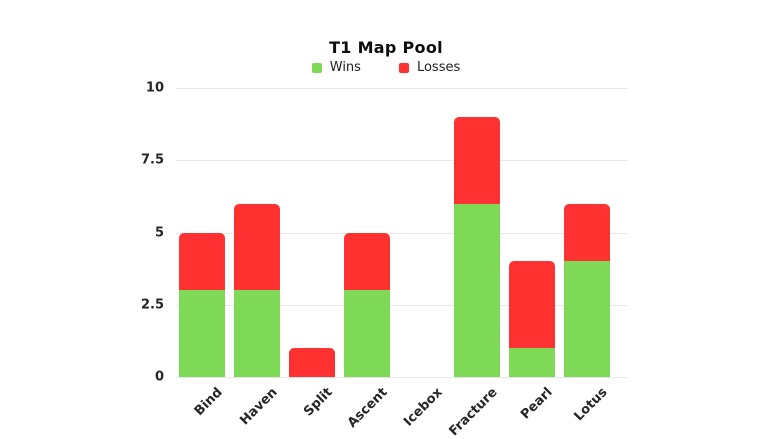 The height and width of the screenshot is (439, 768). What do you see at coordinates (208, 402) in the screenshot?
I see `x-tick-label: Bind` at bounding box center [208, 402].